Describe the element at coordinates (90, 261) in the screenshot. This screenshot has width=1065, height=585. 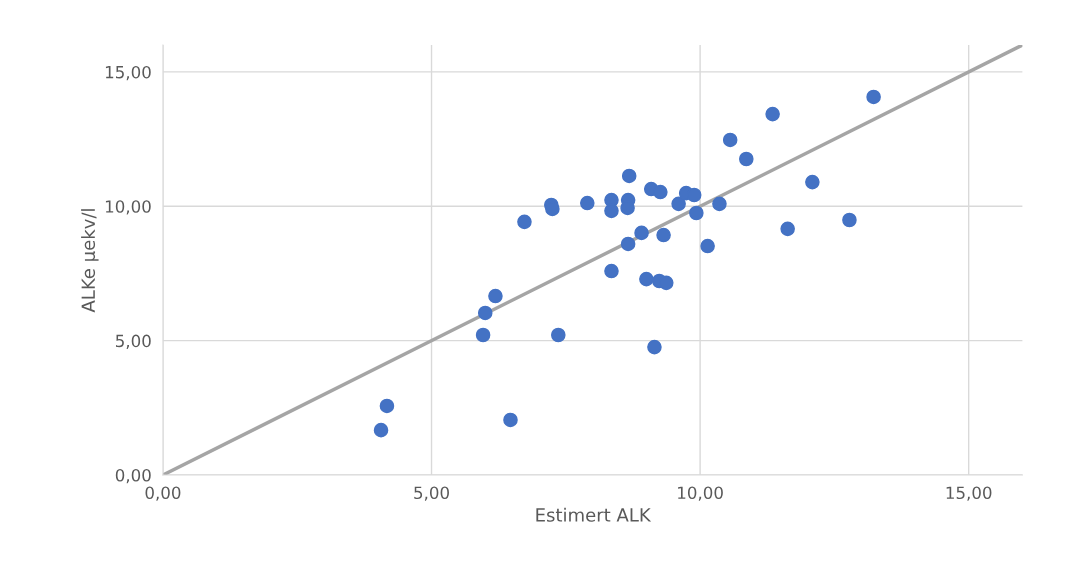
I see `y-axis-title: ALKe µekv/l` at that location.